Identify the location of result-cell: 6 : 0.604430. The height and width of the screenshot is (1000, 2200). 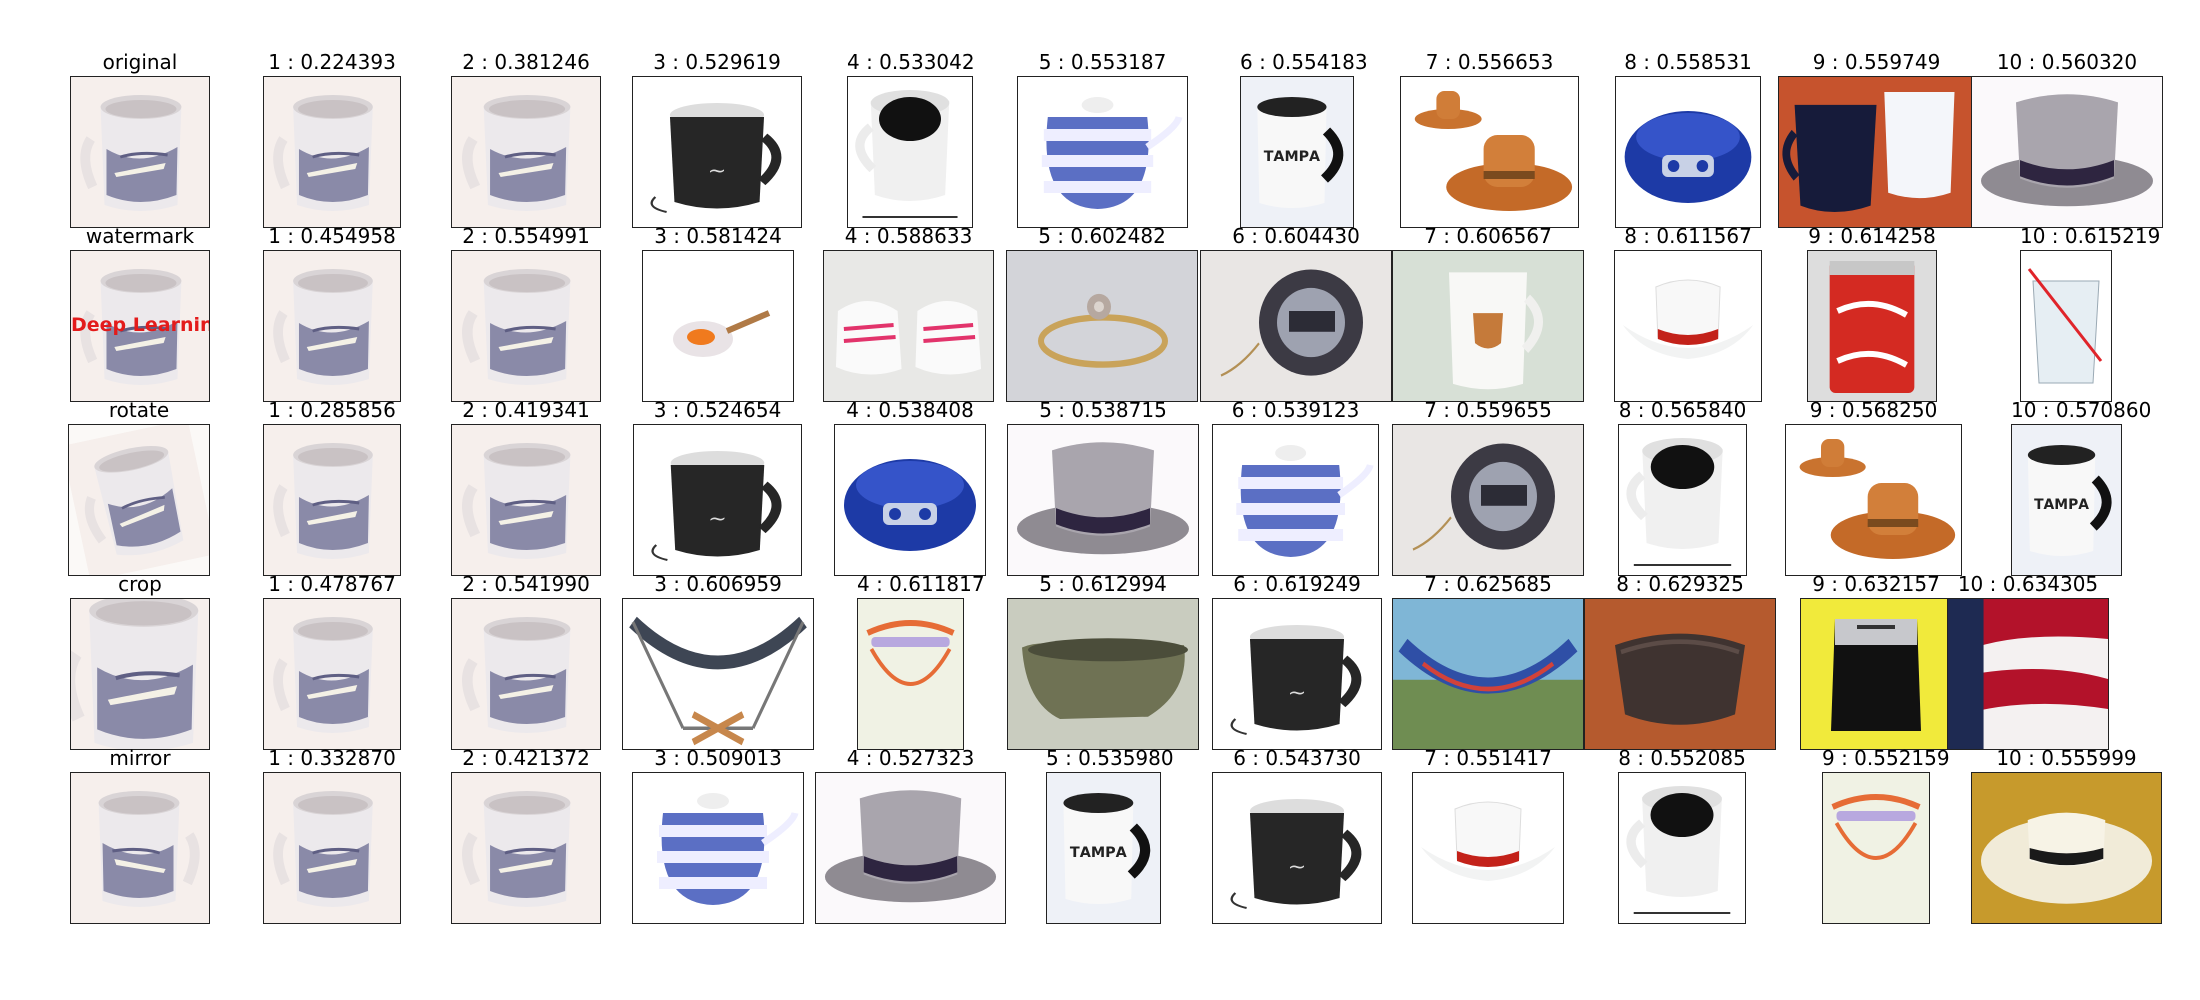
(1296, 313).